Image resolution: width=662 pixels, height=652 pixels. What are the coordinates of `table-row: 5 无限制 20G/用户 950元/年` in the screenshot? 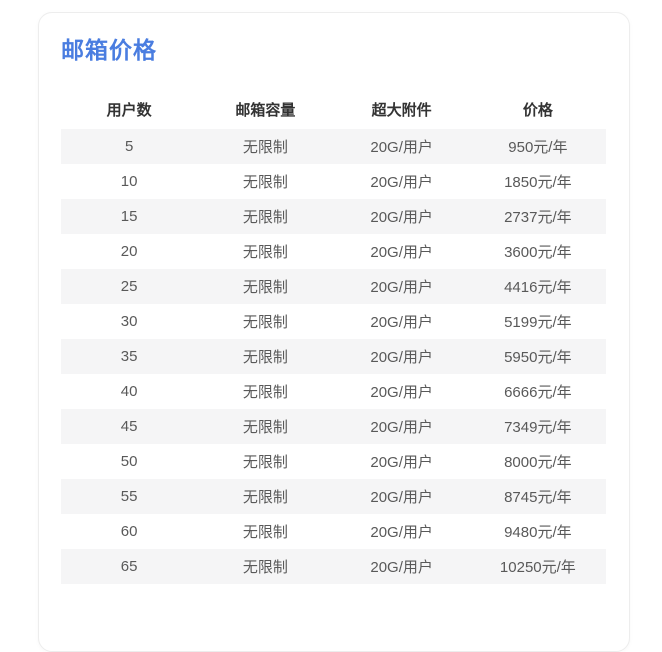 It's located at (333, 146).